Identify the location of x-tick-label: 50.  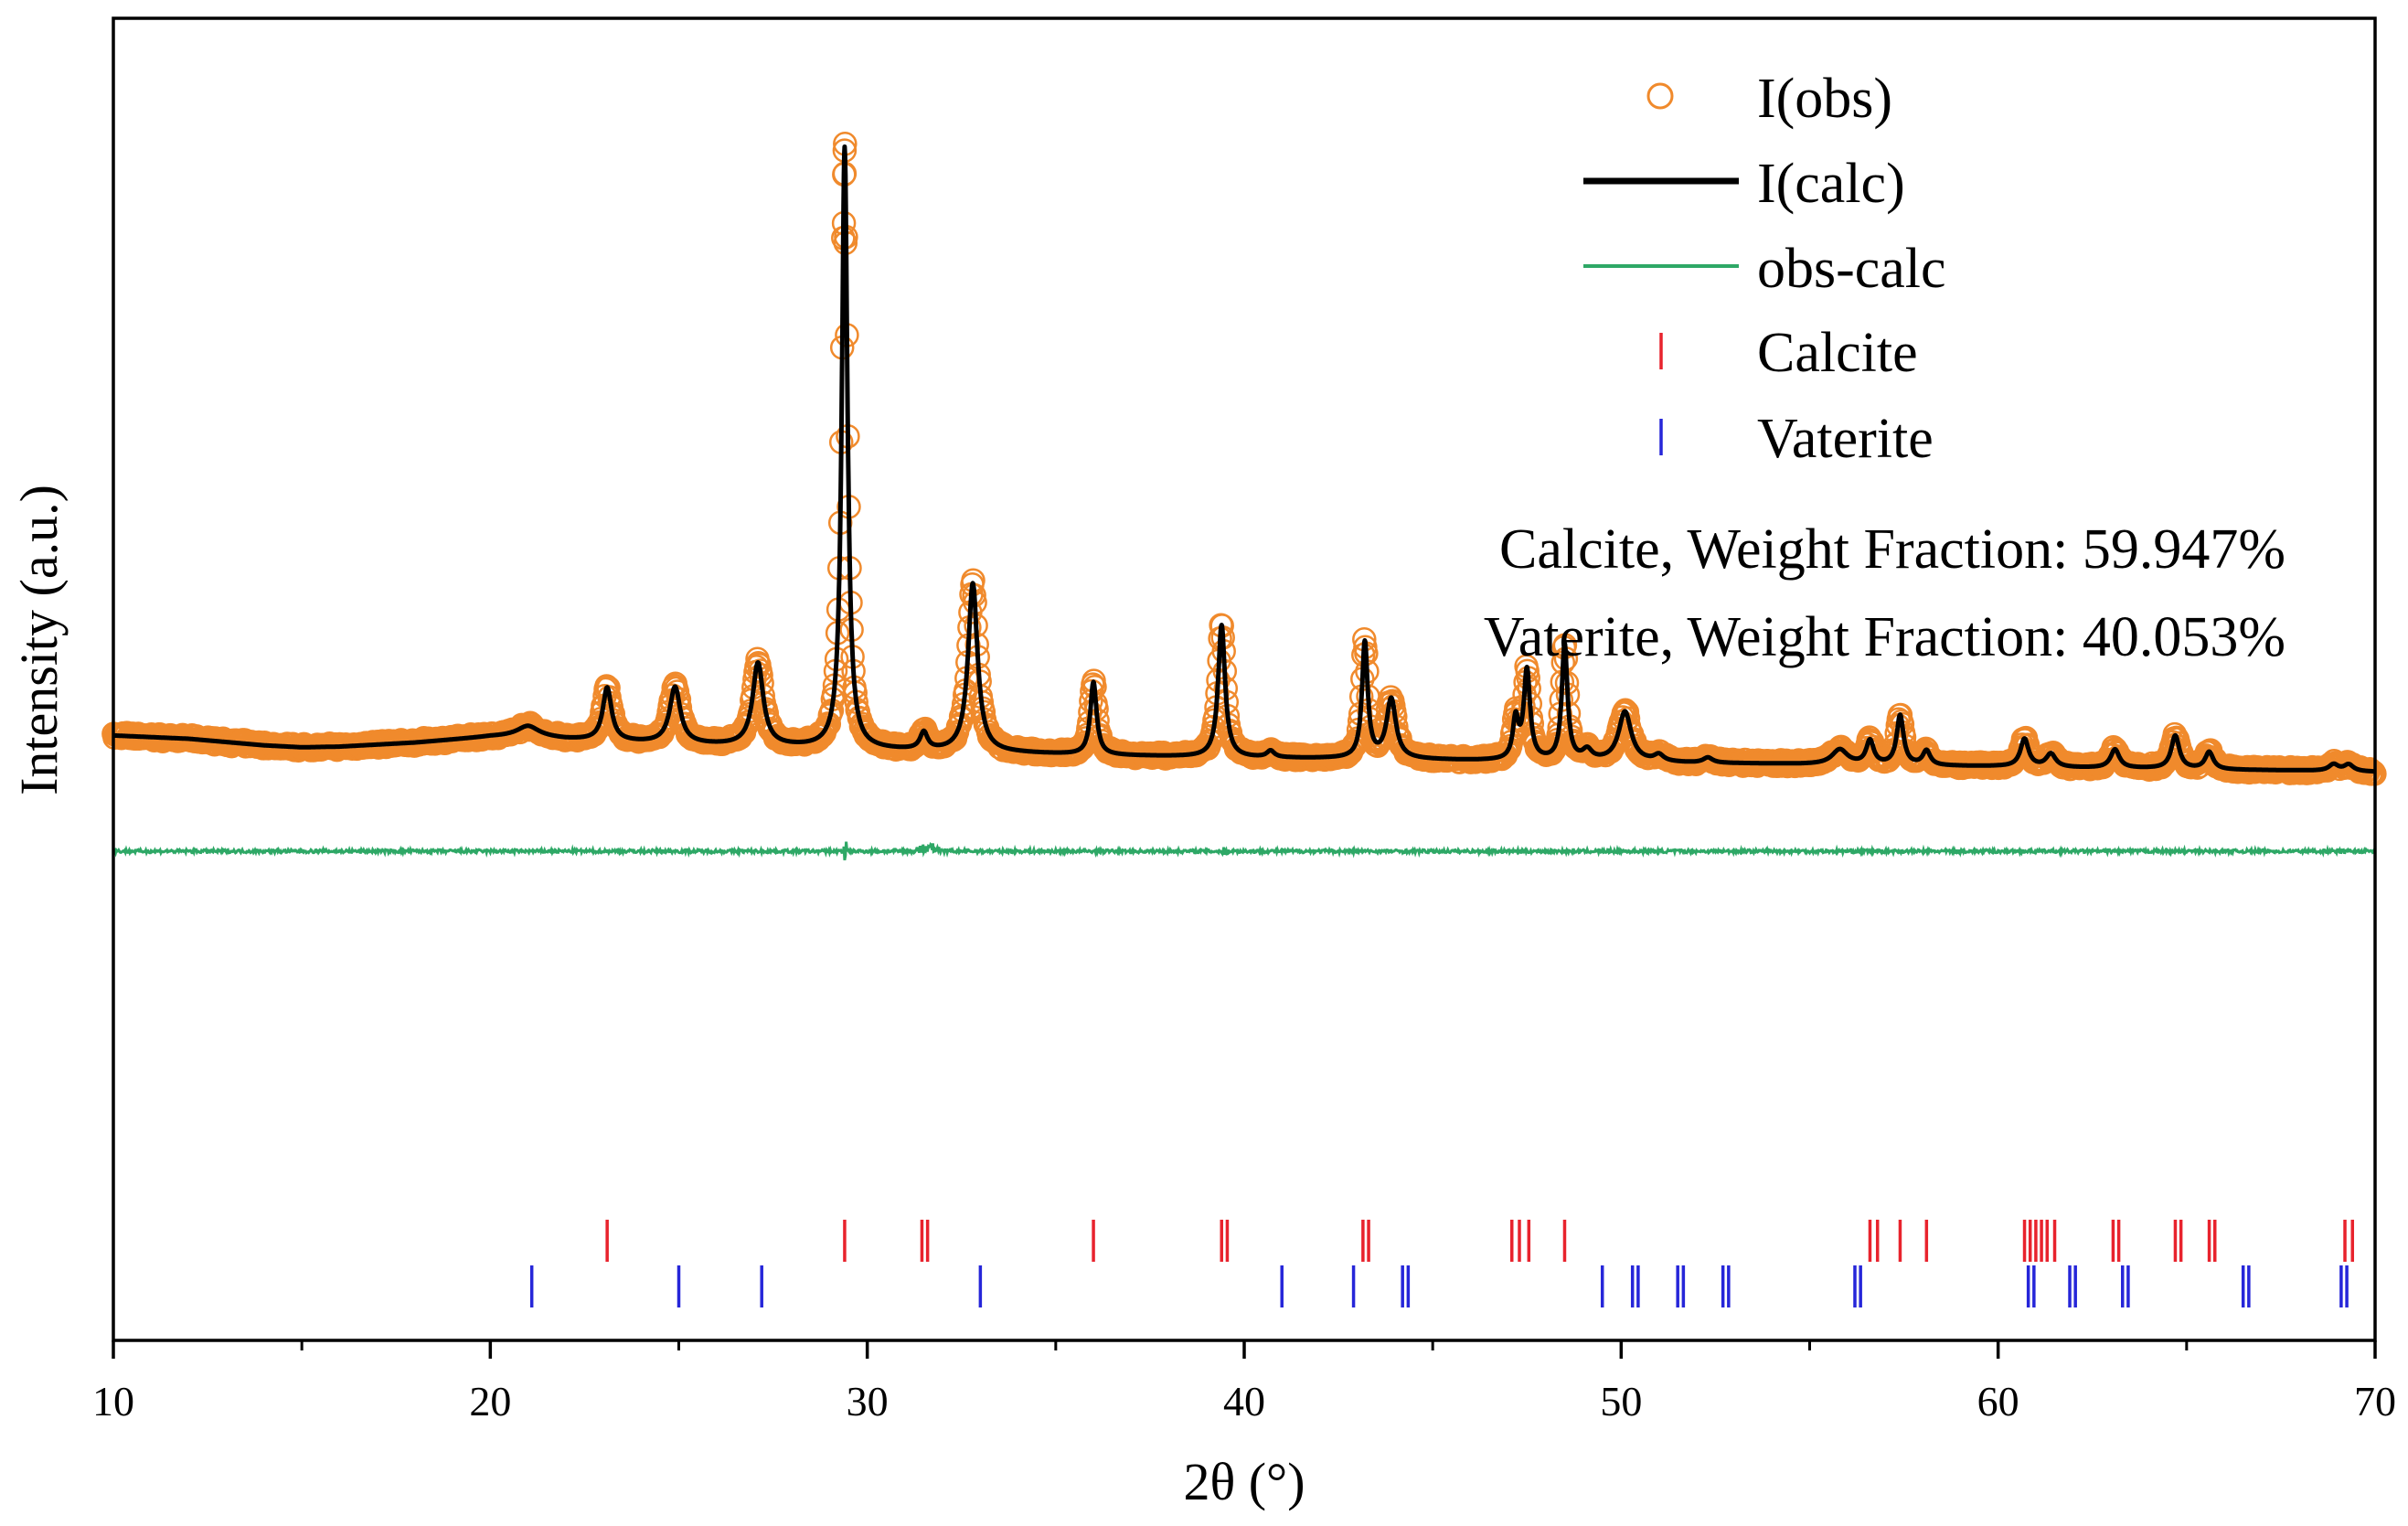
(1621, 1401).